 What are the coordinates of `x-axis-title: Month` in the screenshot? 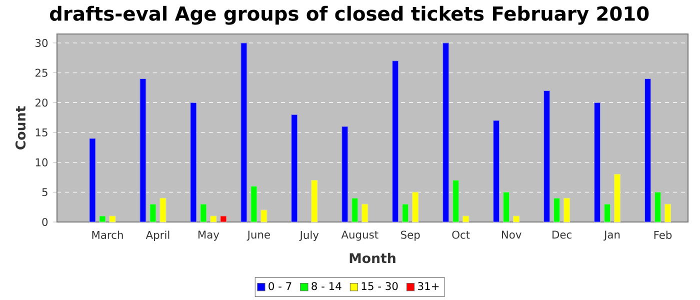 It's located at (373, 258).